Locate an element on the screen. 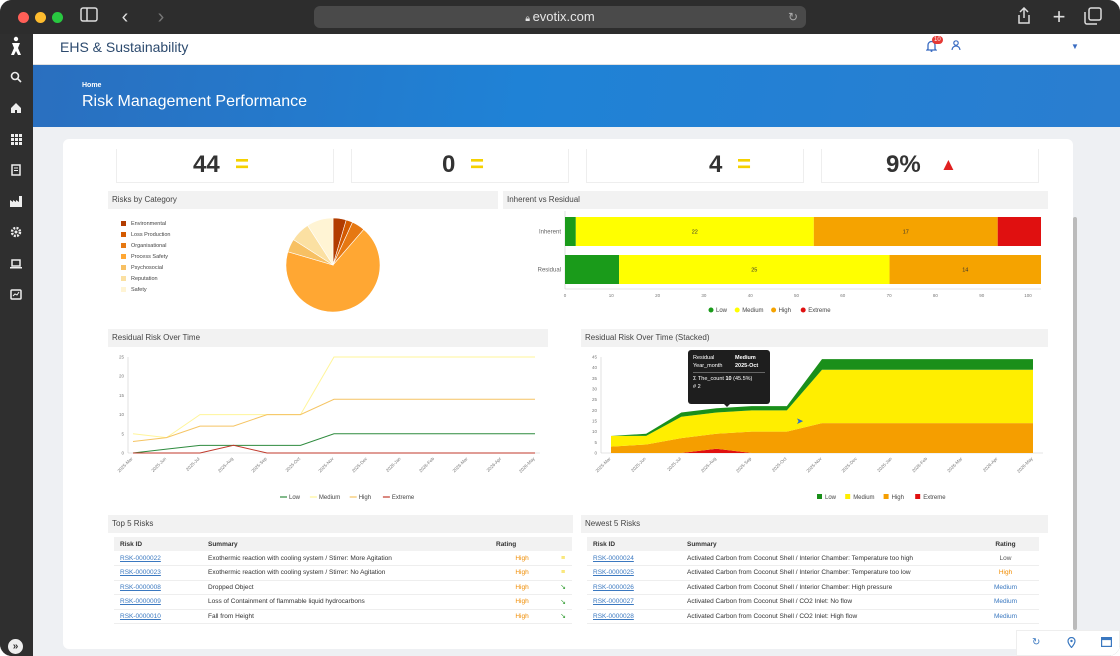 This screenshot has width=1120, height=656. gear-icon is located at coordinates (16, 234).